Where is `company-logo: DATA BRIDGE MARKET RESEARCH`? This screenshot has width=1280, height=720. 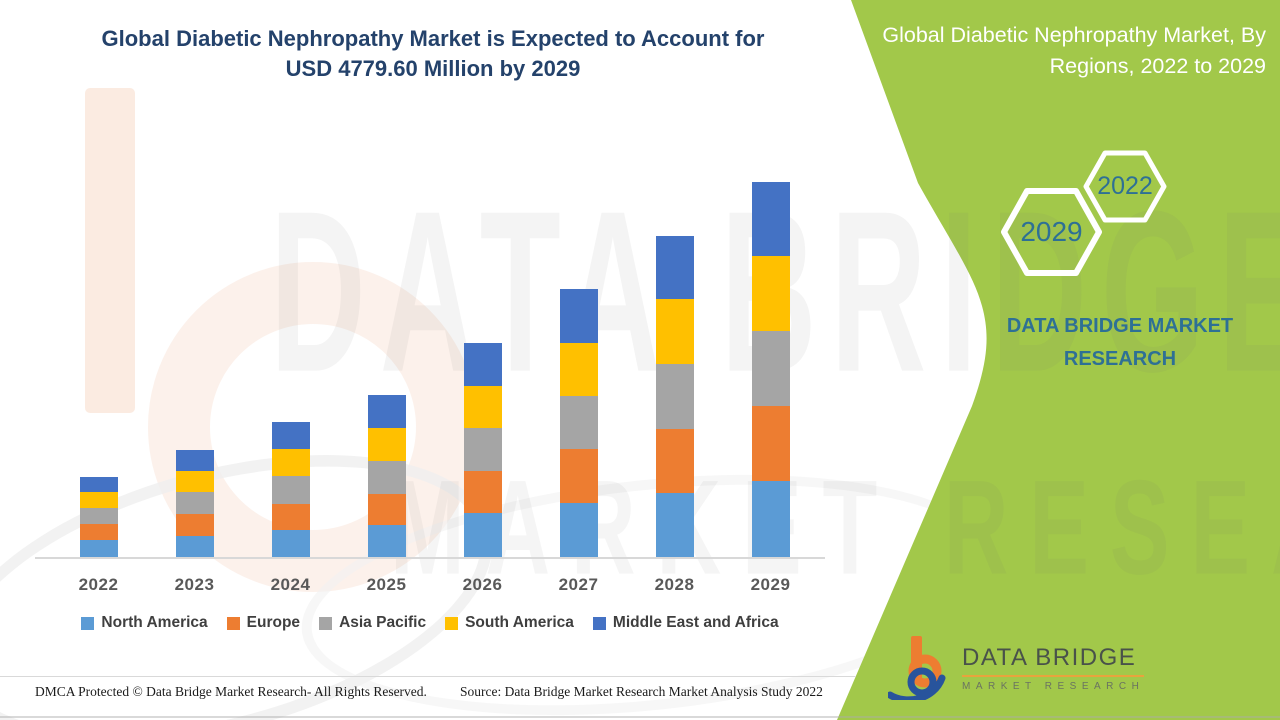
company-logo: DATA BRIDGE MARKET RESEARCH is located at coordinates (1016, 668).